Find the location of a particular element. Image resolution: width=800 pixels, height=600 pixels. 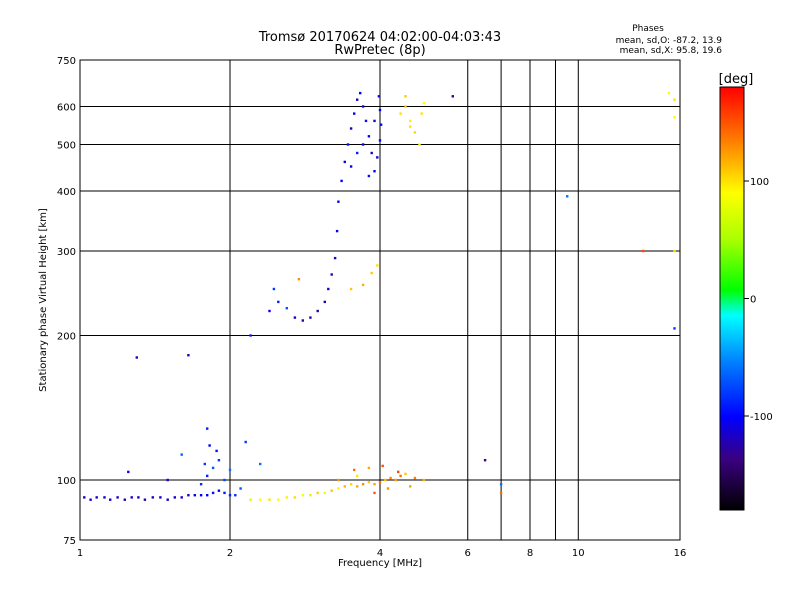

x-axis-ticks: 1 2 4 6 8 10 16 is located at coordinates (382, 553).